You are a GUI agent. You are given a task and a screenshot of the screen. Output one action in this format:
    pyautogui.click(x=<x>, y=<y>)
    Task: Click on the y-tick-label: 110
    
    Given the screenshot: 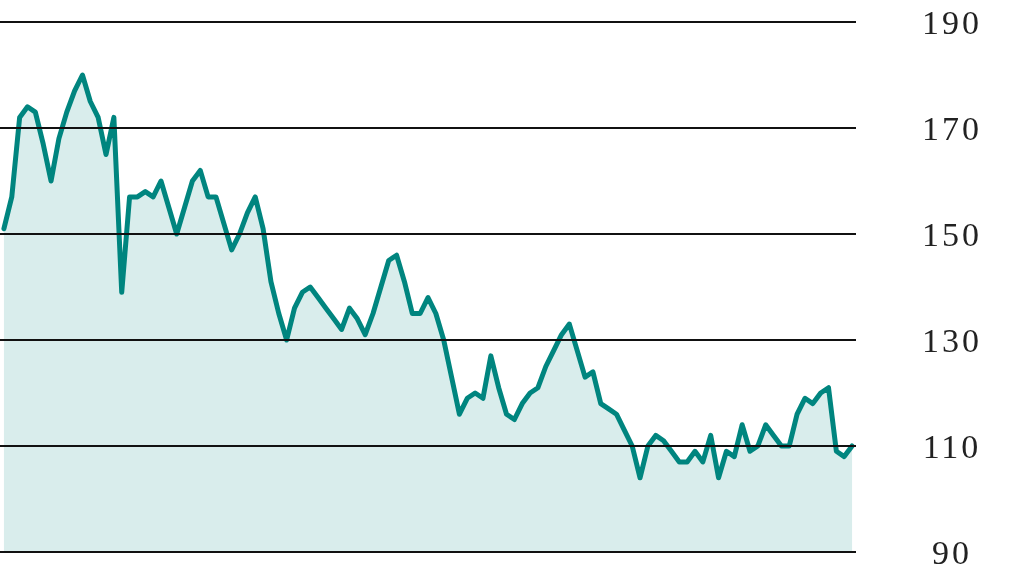 What is the action you would take?
    pyautogui.click(x=952, y=446)
    